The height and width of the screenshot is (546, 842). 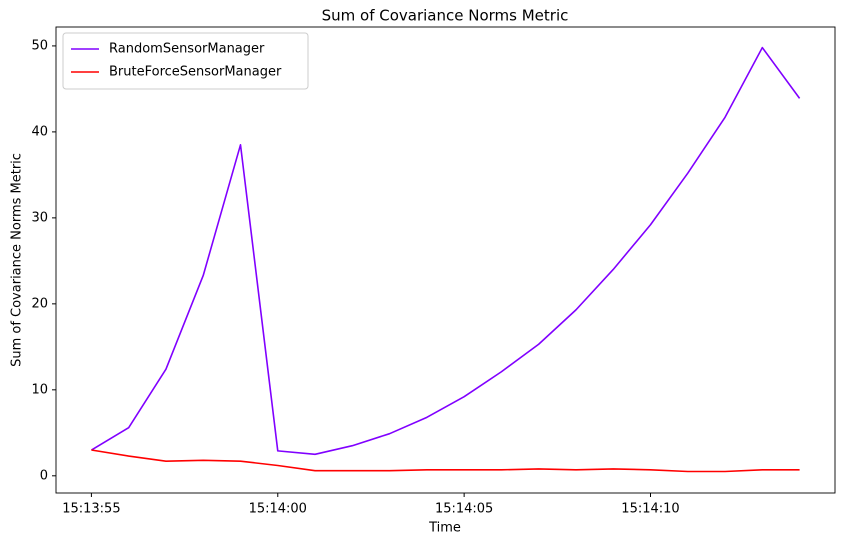 I want to click on y-tick-label: 50, so click(x=39, y=45).